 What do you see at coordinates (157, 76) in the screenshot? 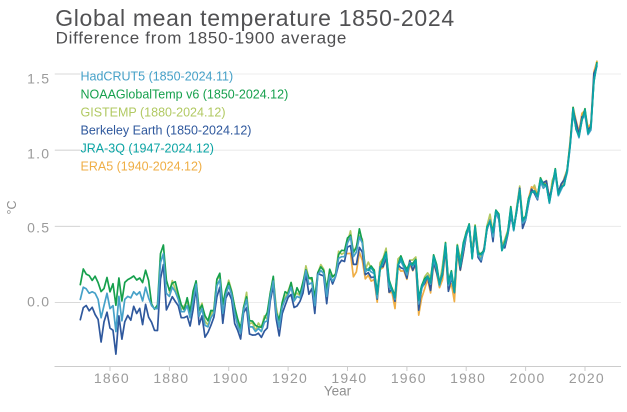
I see `svg-text: HadCRUT5 (1850-2024.11)` at bounding box center [157, 76].